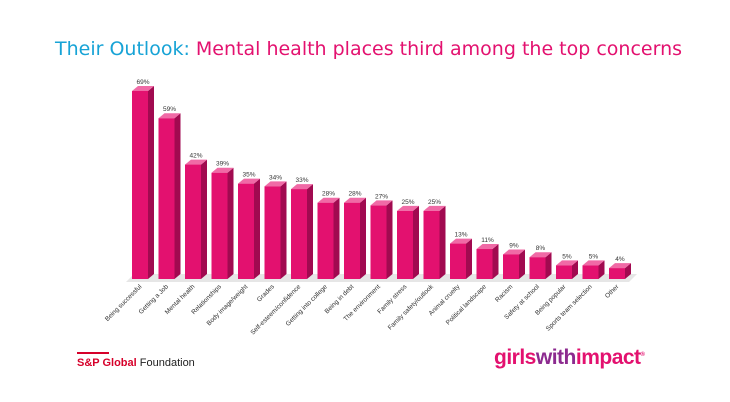 The height and width of the screenshot is (402, 730). Describe the element at coordinates (275, 177) in the screenshot. I see `data-label: 34%` at that location.